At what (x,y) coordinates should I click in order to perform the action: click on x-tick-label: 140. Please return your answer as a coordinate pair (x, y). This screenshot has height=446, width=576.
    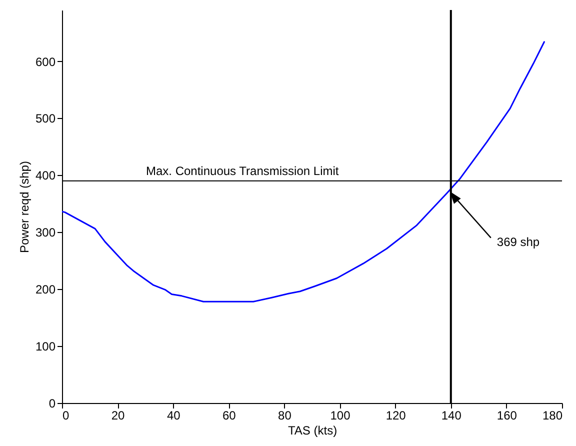
    Looking at the image, I should click on (451, 415).